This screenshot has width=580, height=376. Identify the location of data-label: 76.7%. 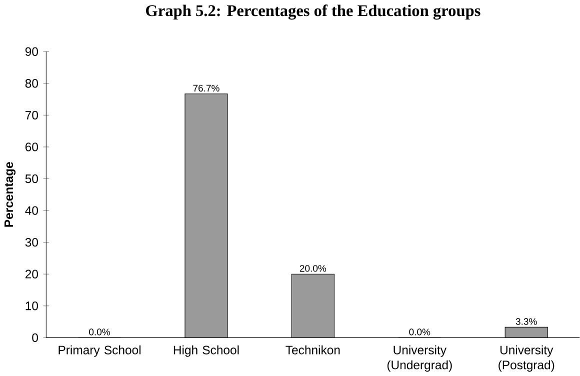
(206, 88).